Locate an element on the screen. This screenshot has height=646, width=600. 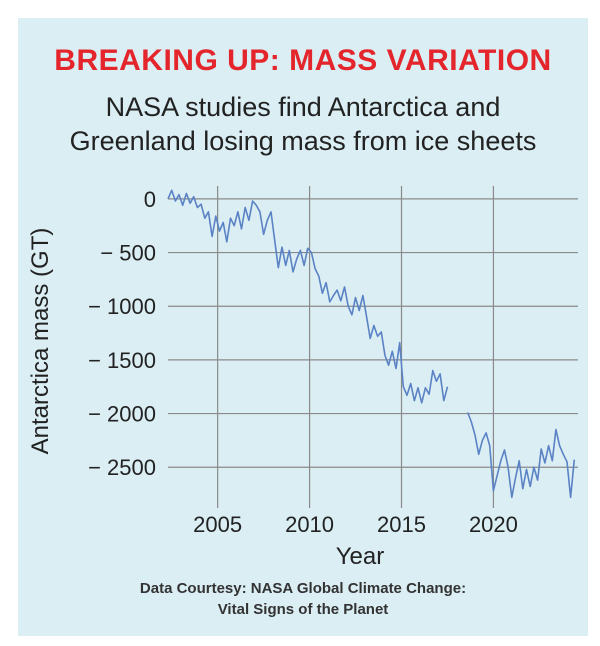
y-tick-label: − 500 is located at coordinates (128, 253).